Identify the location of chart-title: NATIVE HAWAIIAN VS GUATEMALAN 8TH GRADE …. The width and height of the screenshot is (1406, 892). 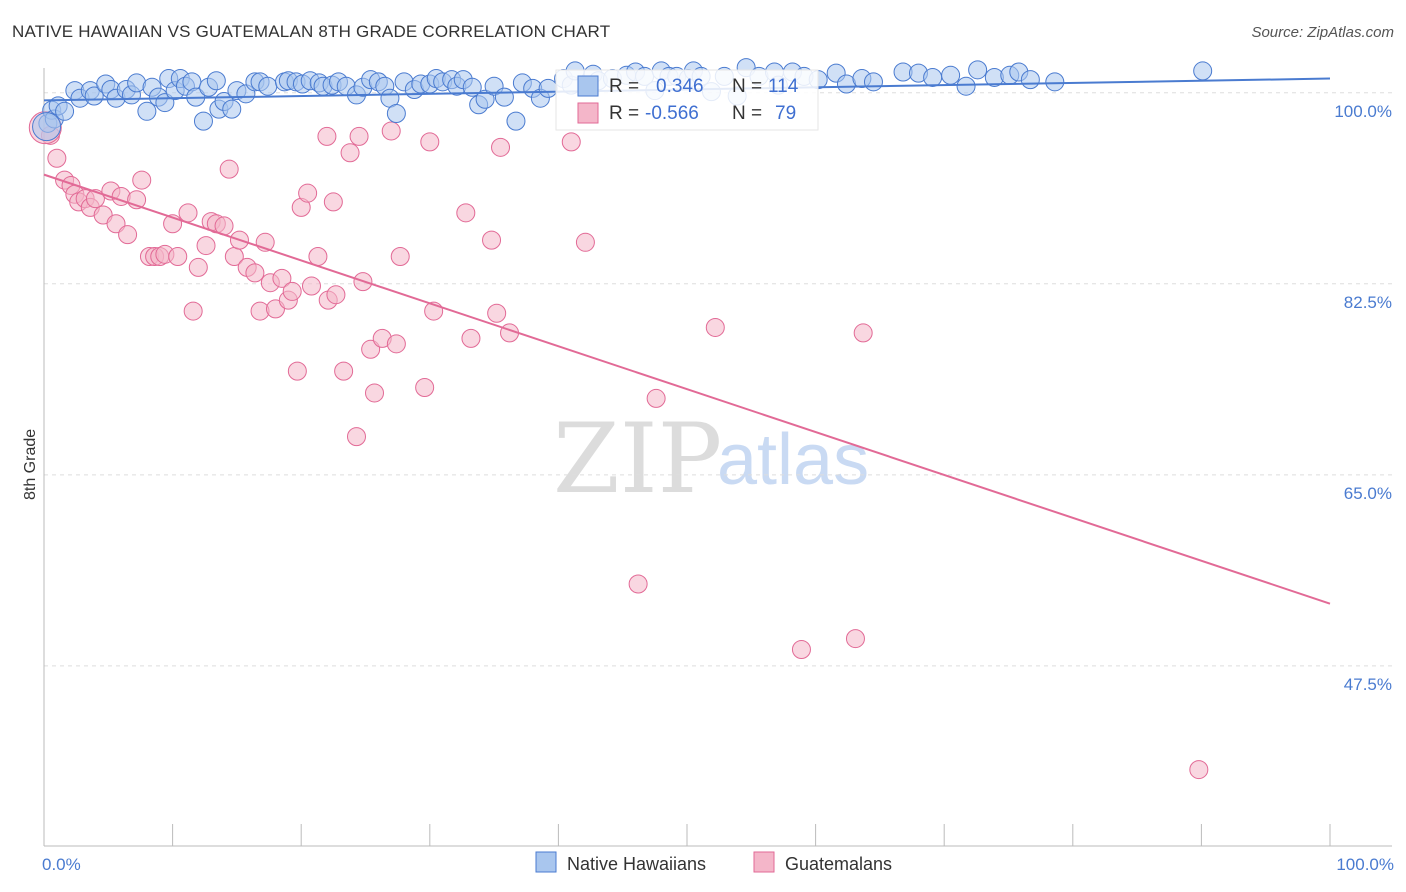
(311, 31).